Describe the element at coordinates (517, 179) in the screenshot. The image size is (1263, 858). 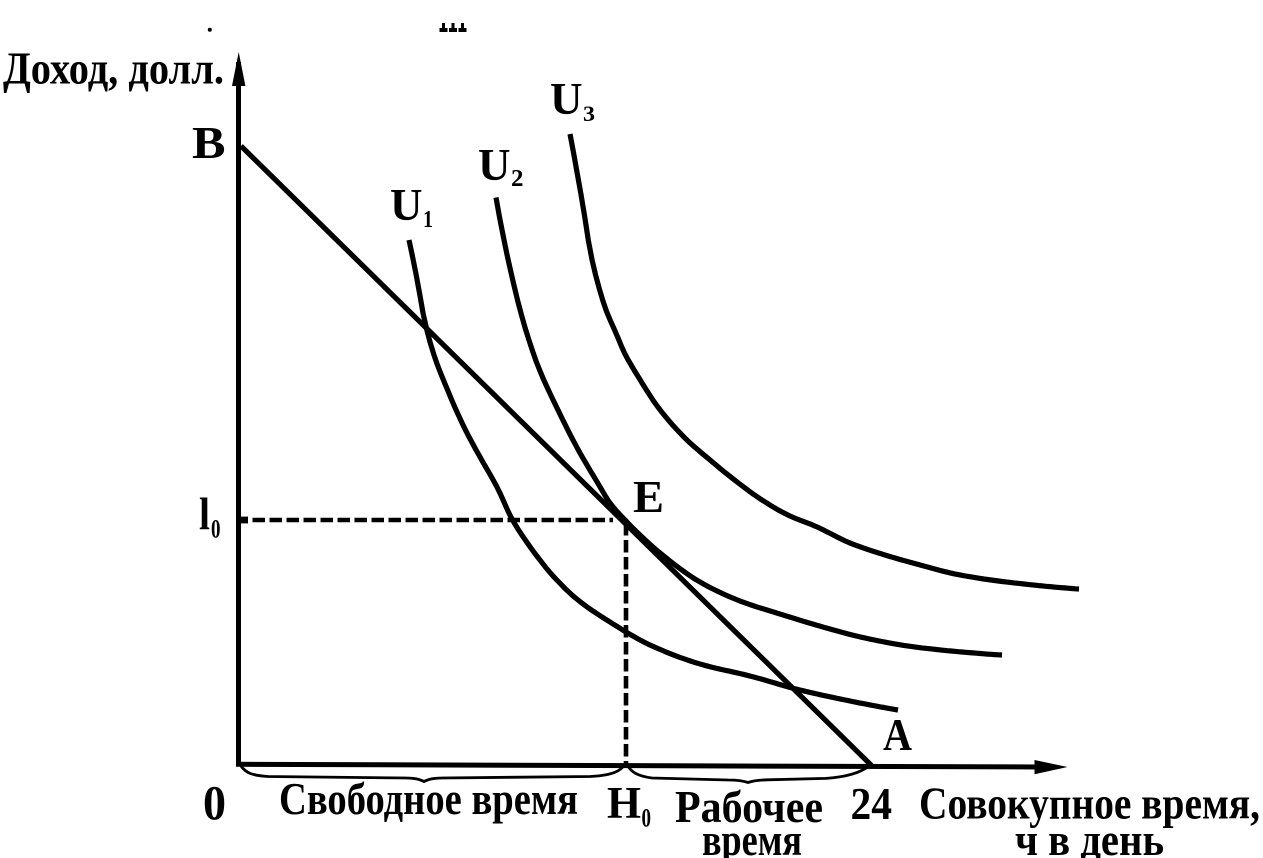
I see `svg-text: 2` at that location.